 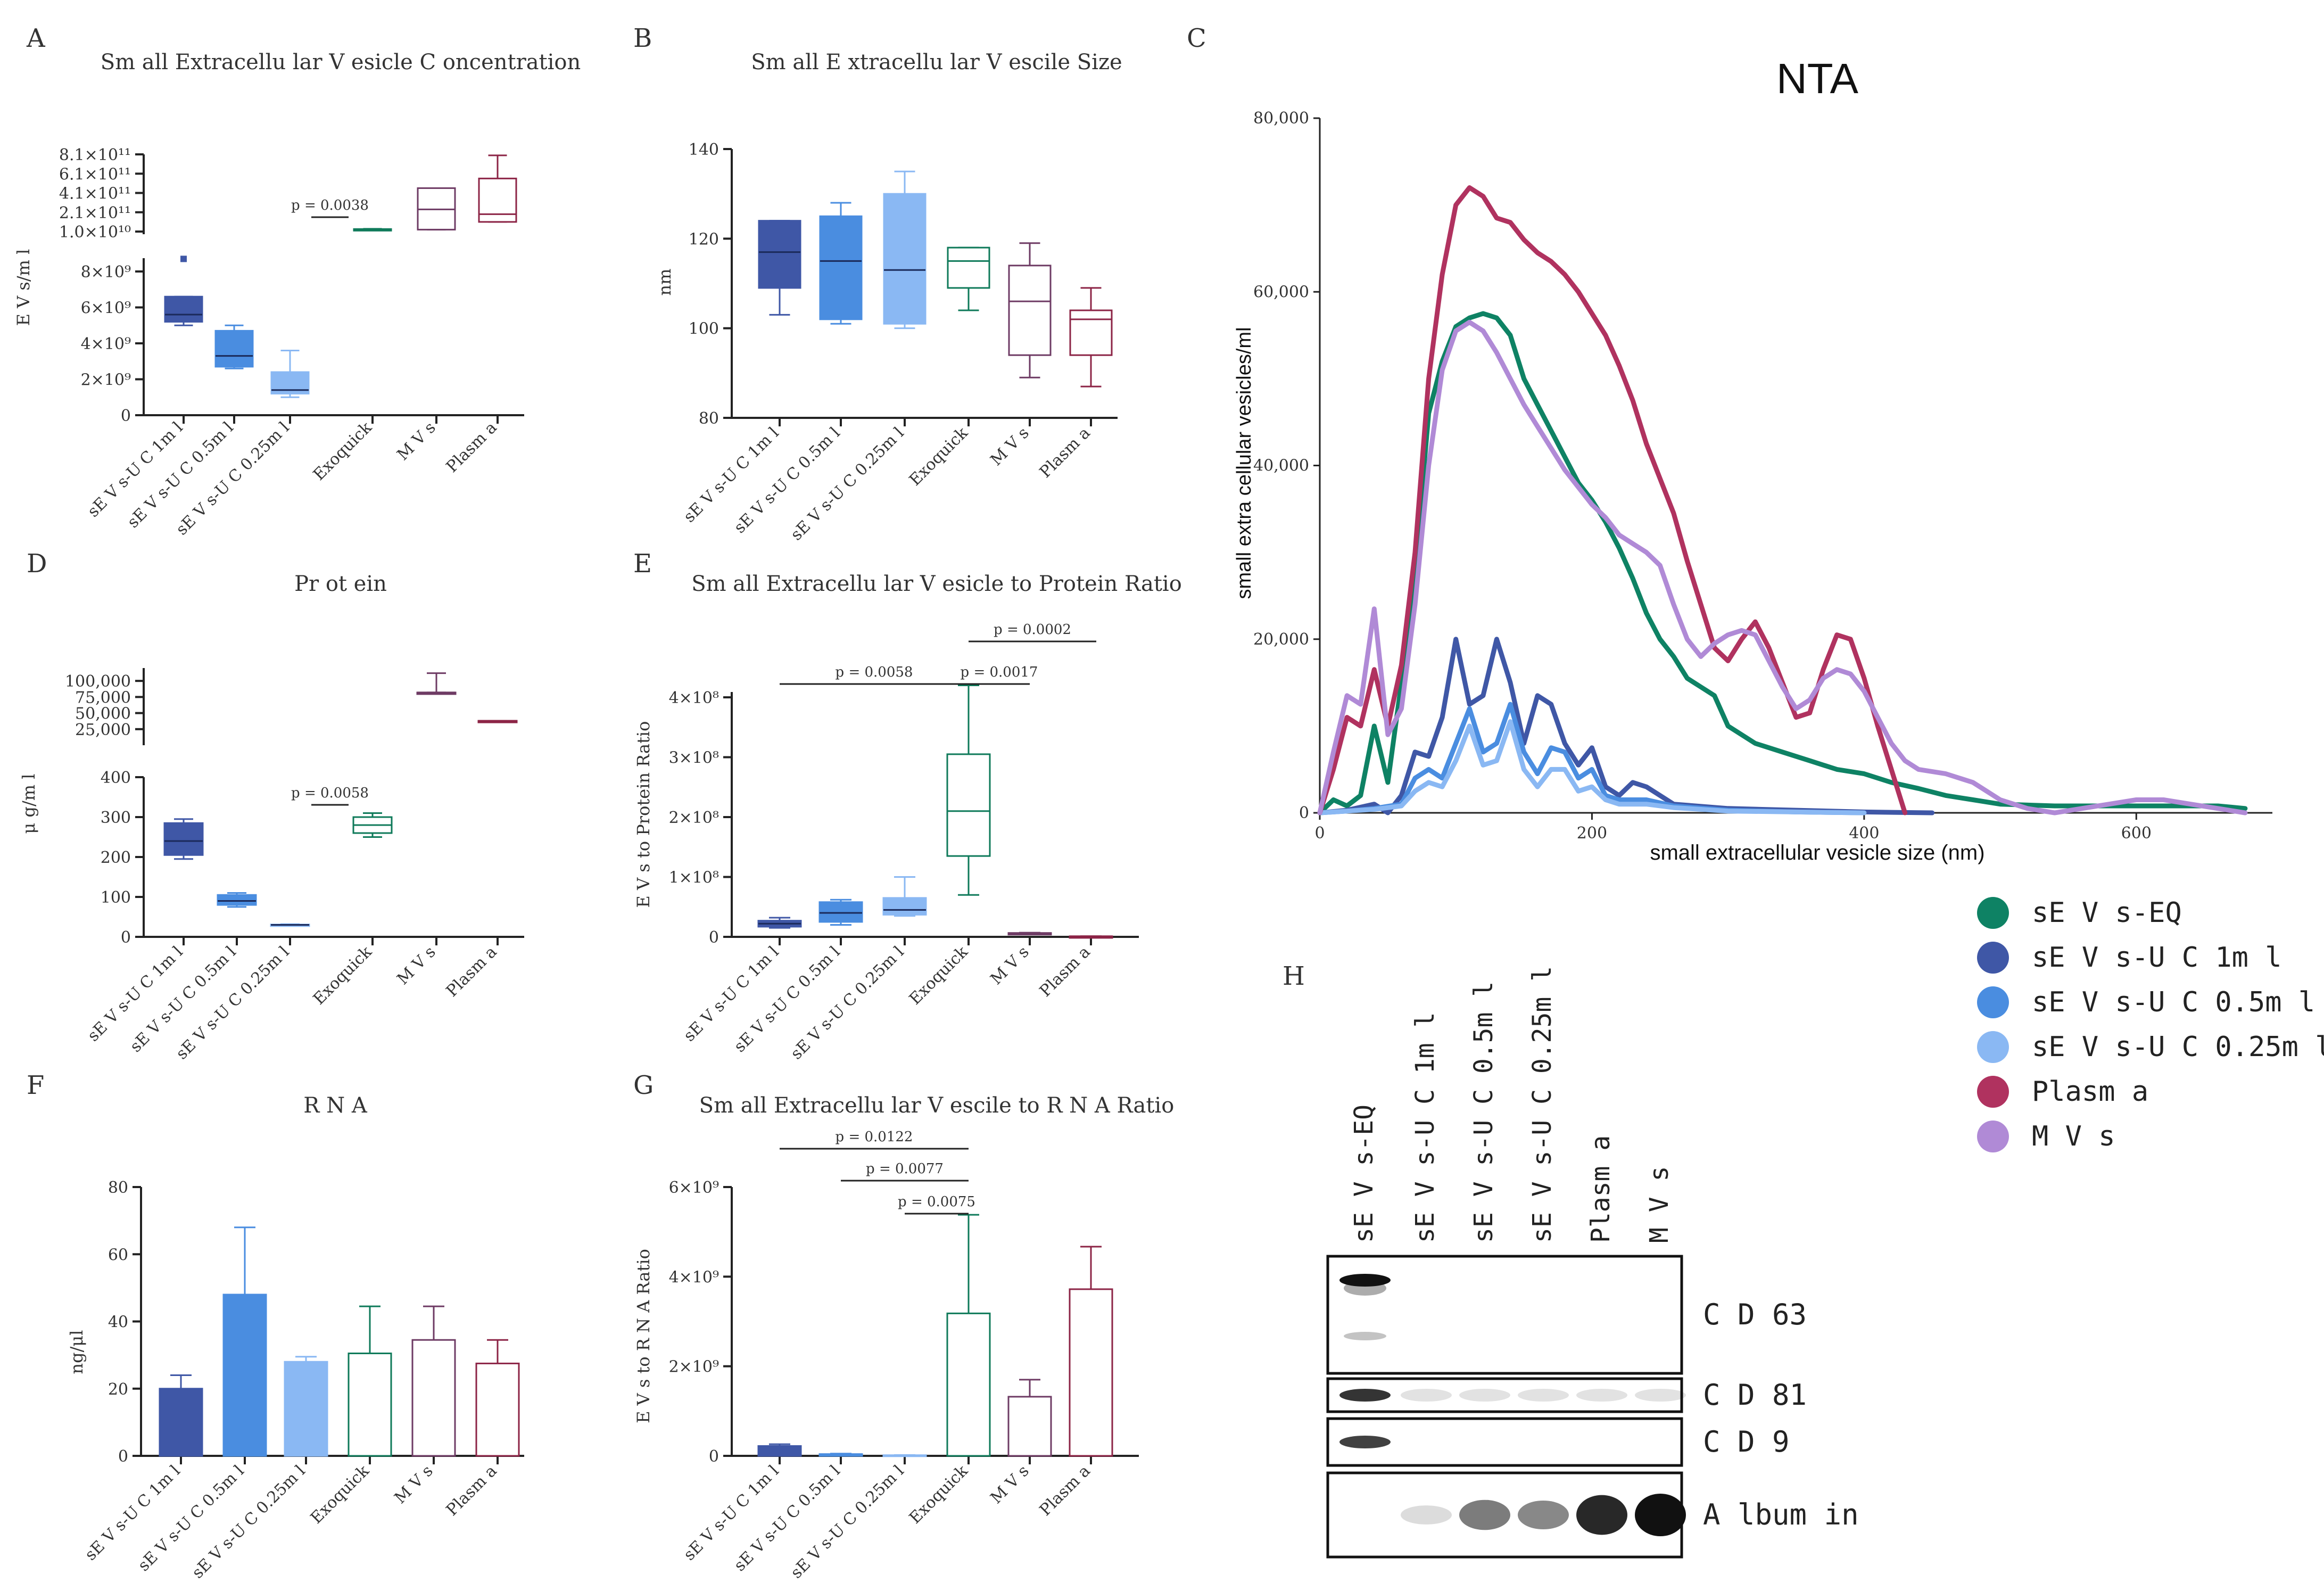 I want to click on a-upper-y-tick-label: 4.1×10¹¹, so click(x=95, y=194).